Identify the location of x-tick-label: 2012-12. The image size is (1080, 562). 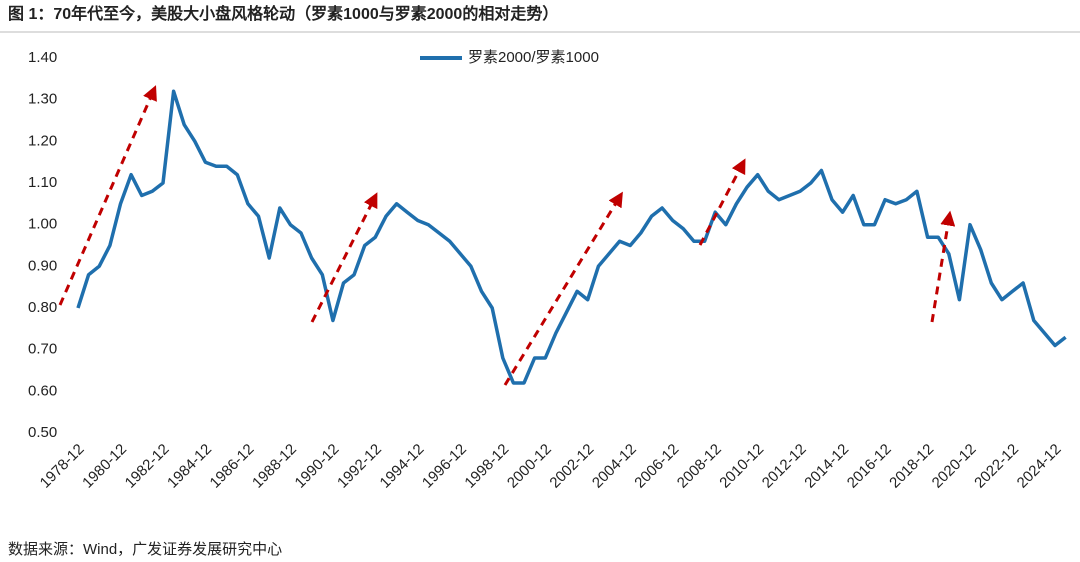
(784, 466).